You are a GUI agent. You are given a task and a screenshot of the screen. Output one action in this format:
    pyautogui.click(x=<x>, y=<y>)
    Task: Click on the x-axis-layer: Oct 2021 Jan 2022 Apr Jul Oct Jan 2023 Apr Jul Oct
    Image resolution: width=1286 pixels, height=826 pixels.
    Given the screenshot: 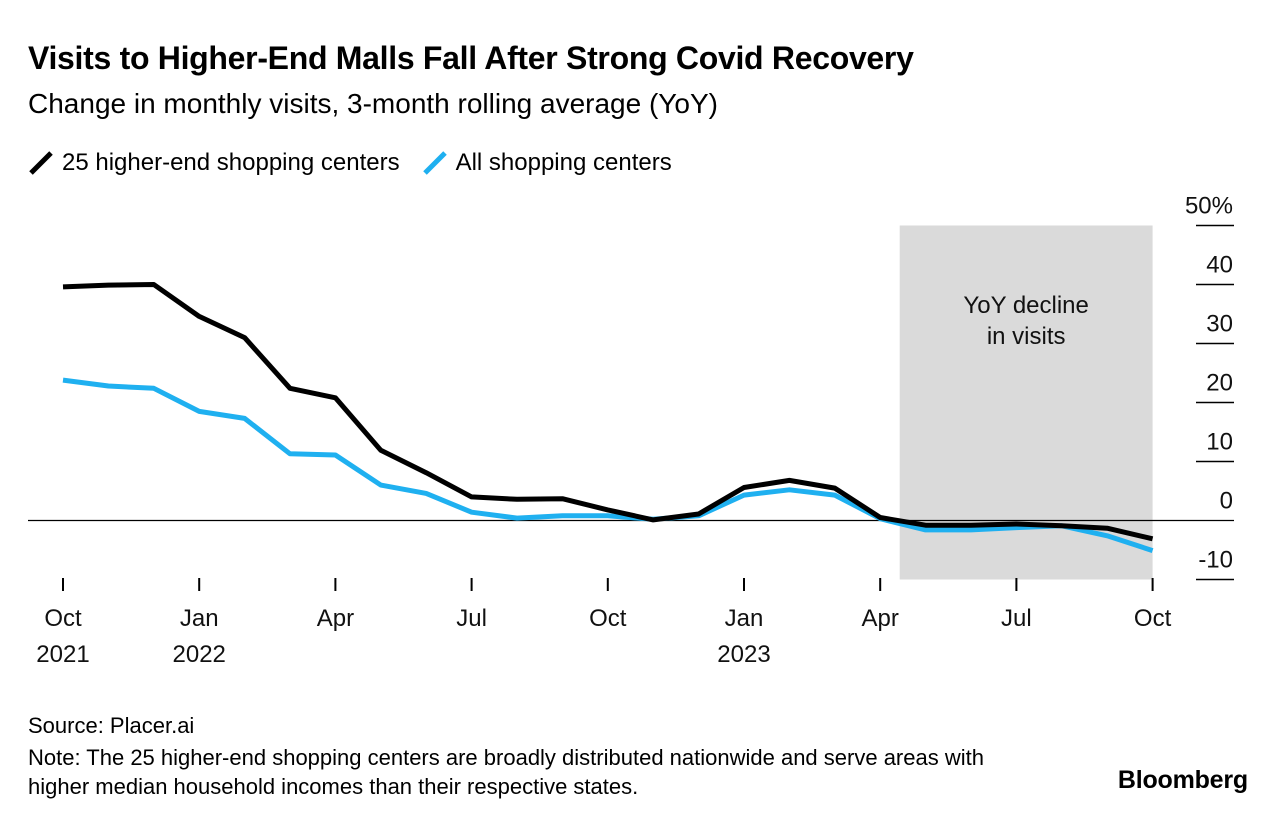 What is the action you would take?
    pyautogui.click(x=604, y=623)
    